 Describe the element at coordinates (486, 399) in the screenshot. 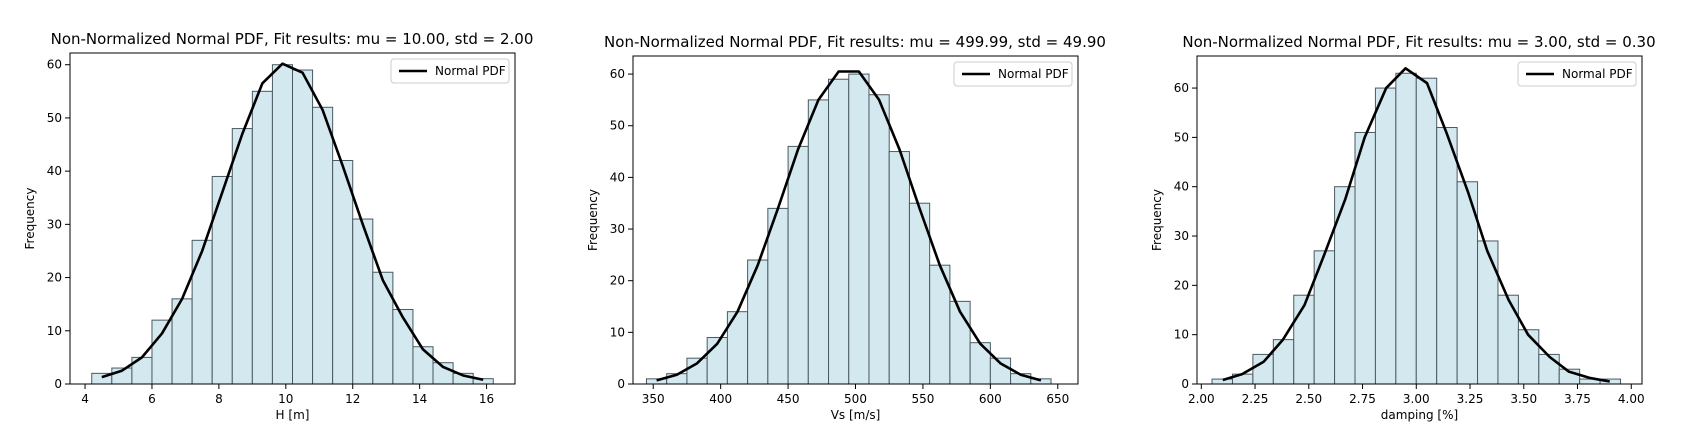

I see `x-tick-label: 16` at that location.